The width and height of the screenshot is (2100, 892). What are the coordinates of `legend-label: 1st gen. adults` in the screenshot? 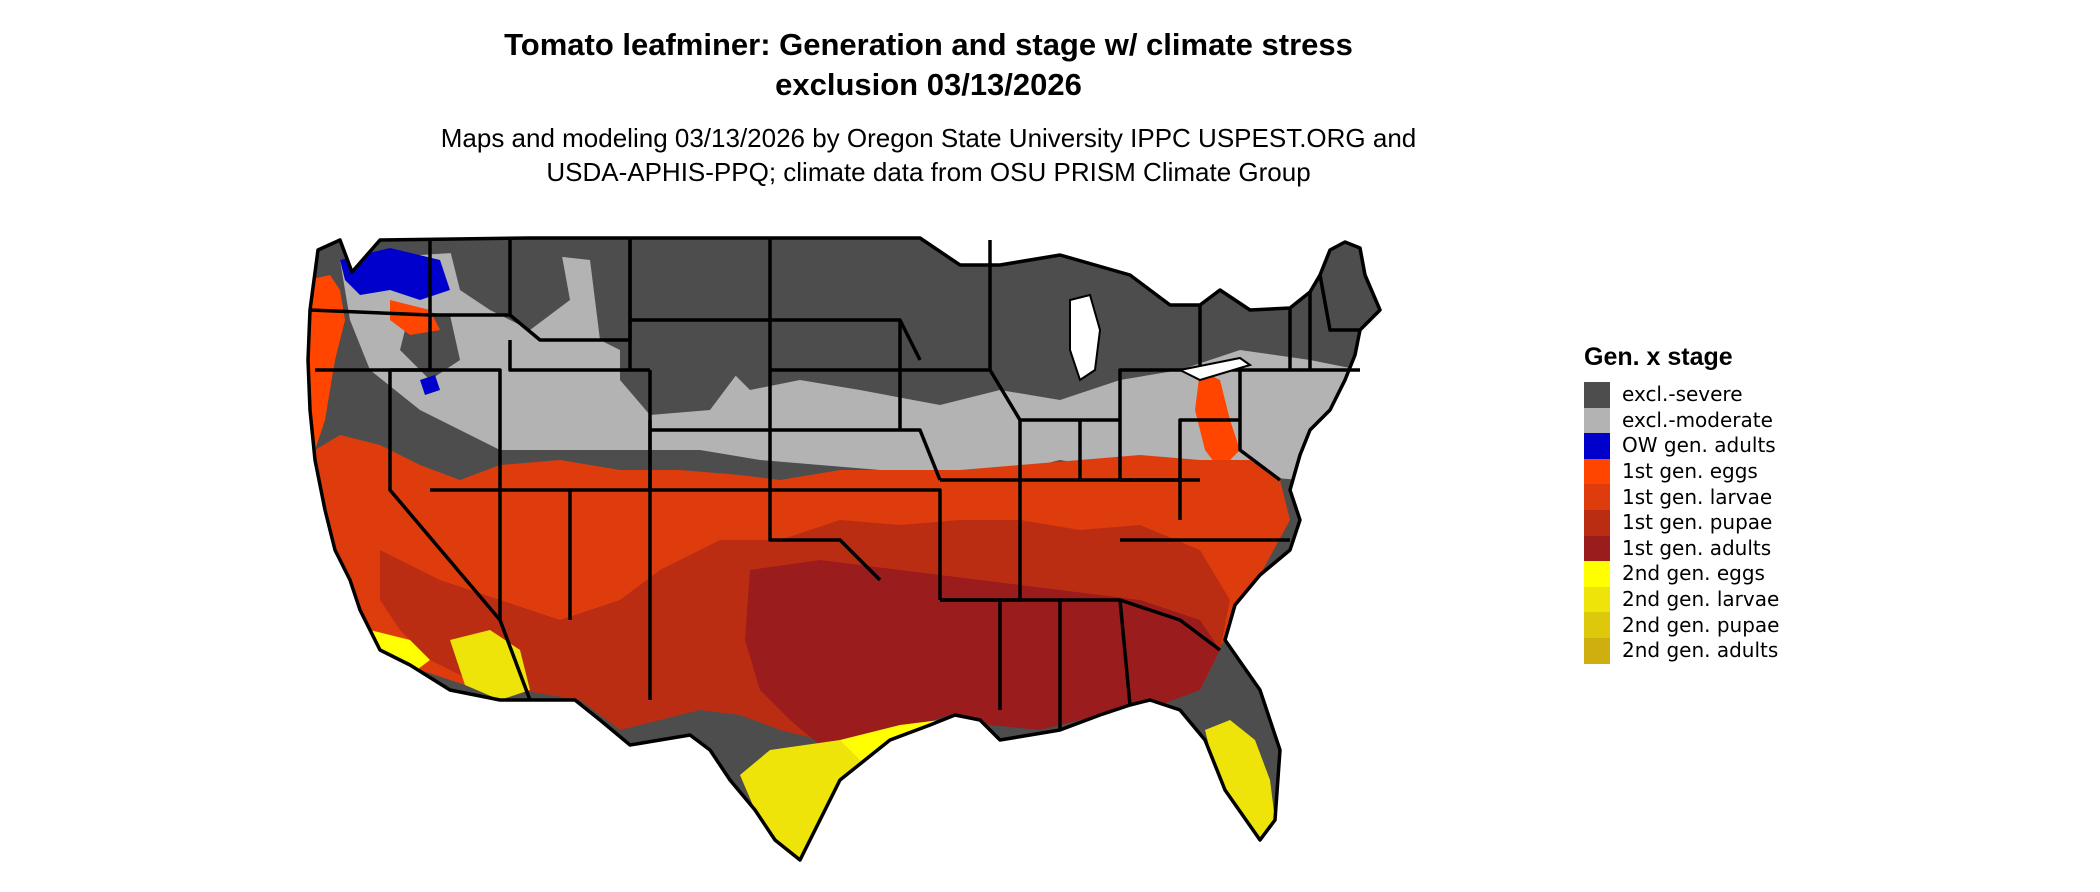 It's located at (1697, 547).